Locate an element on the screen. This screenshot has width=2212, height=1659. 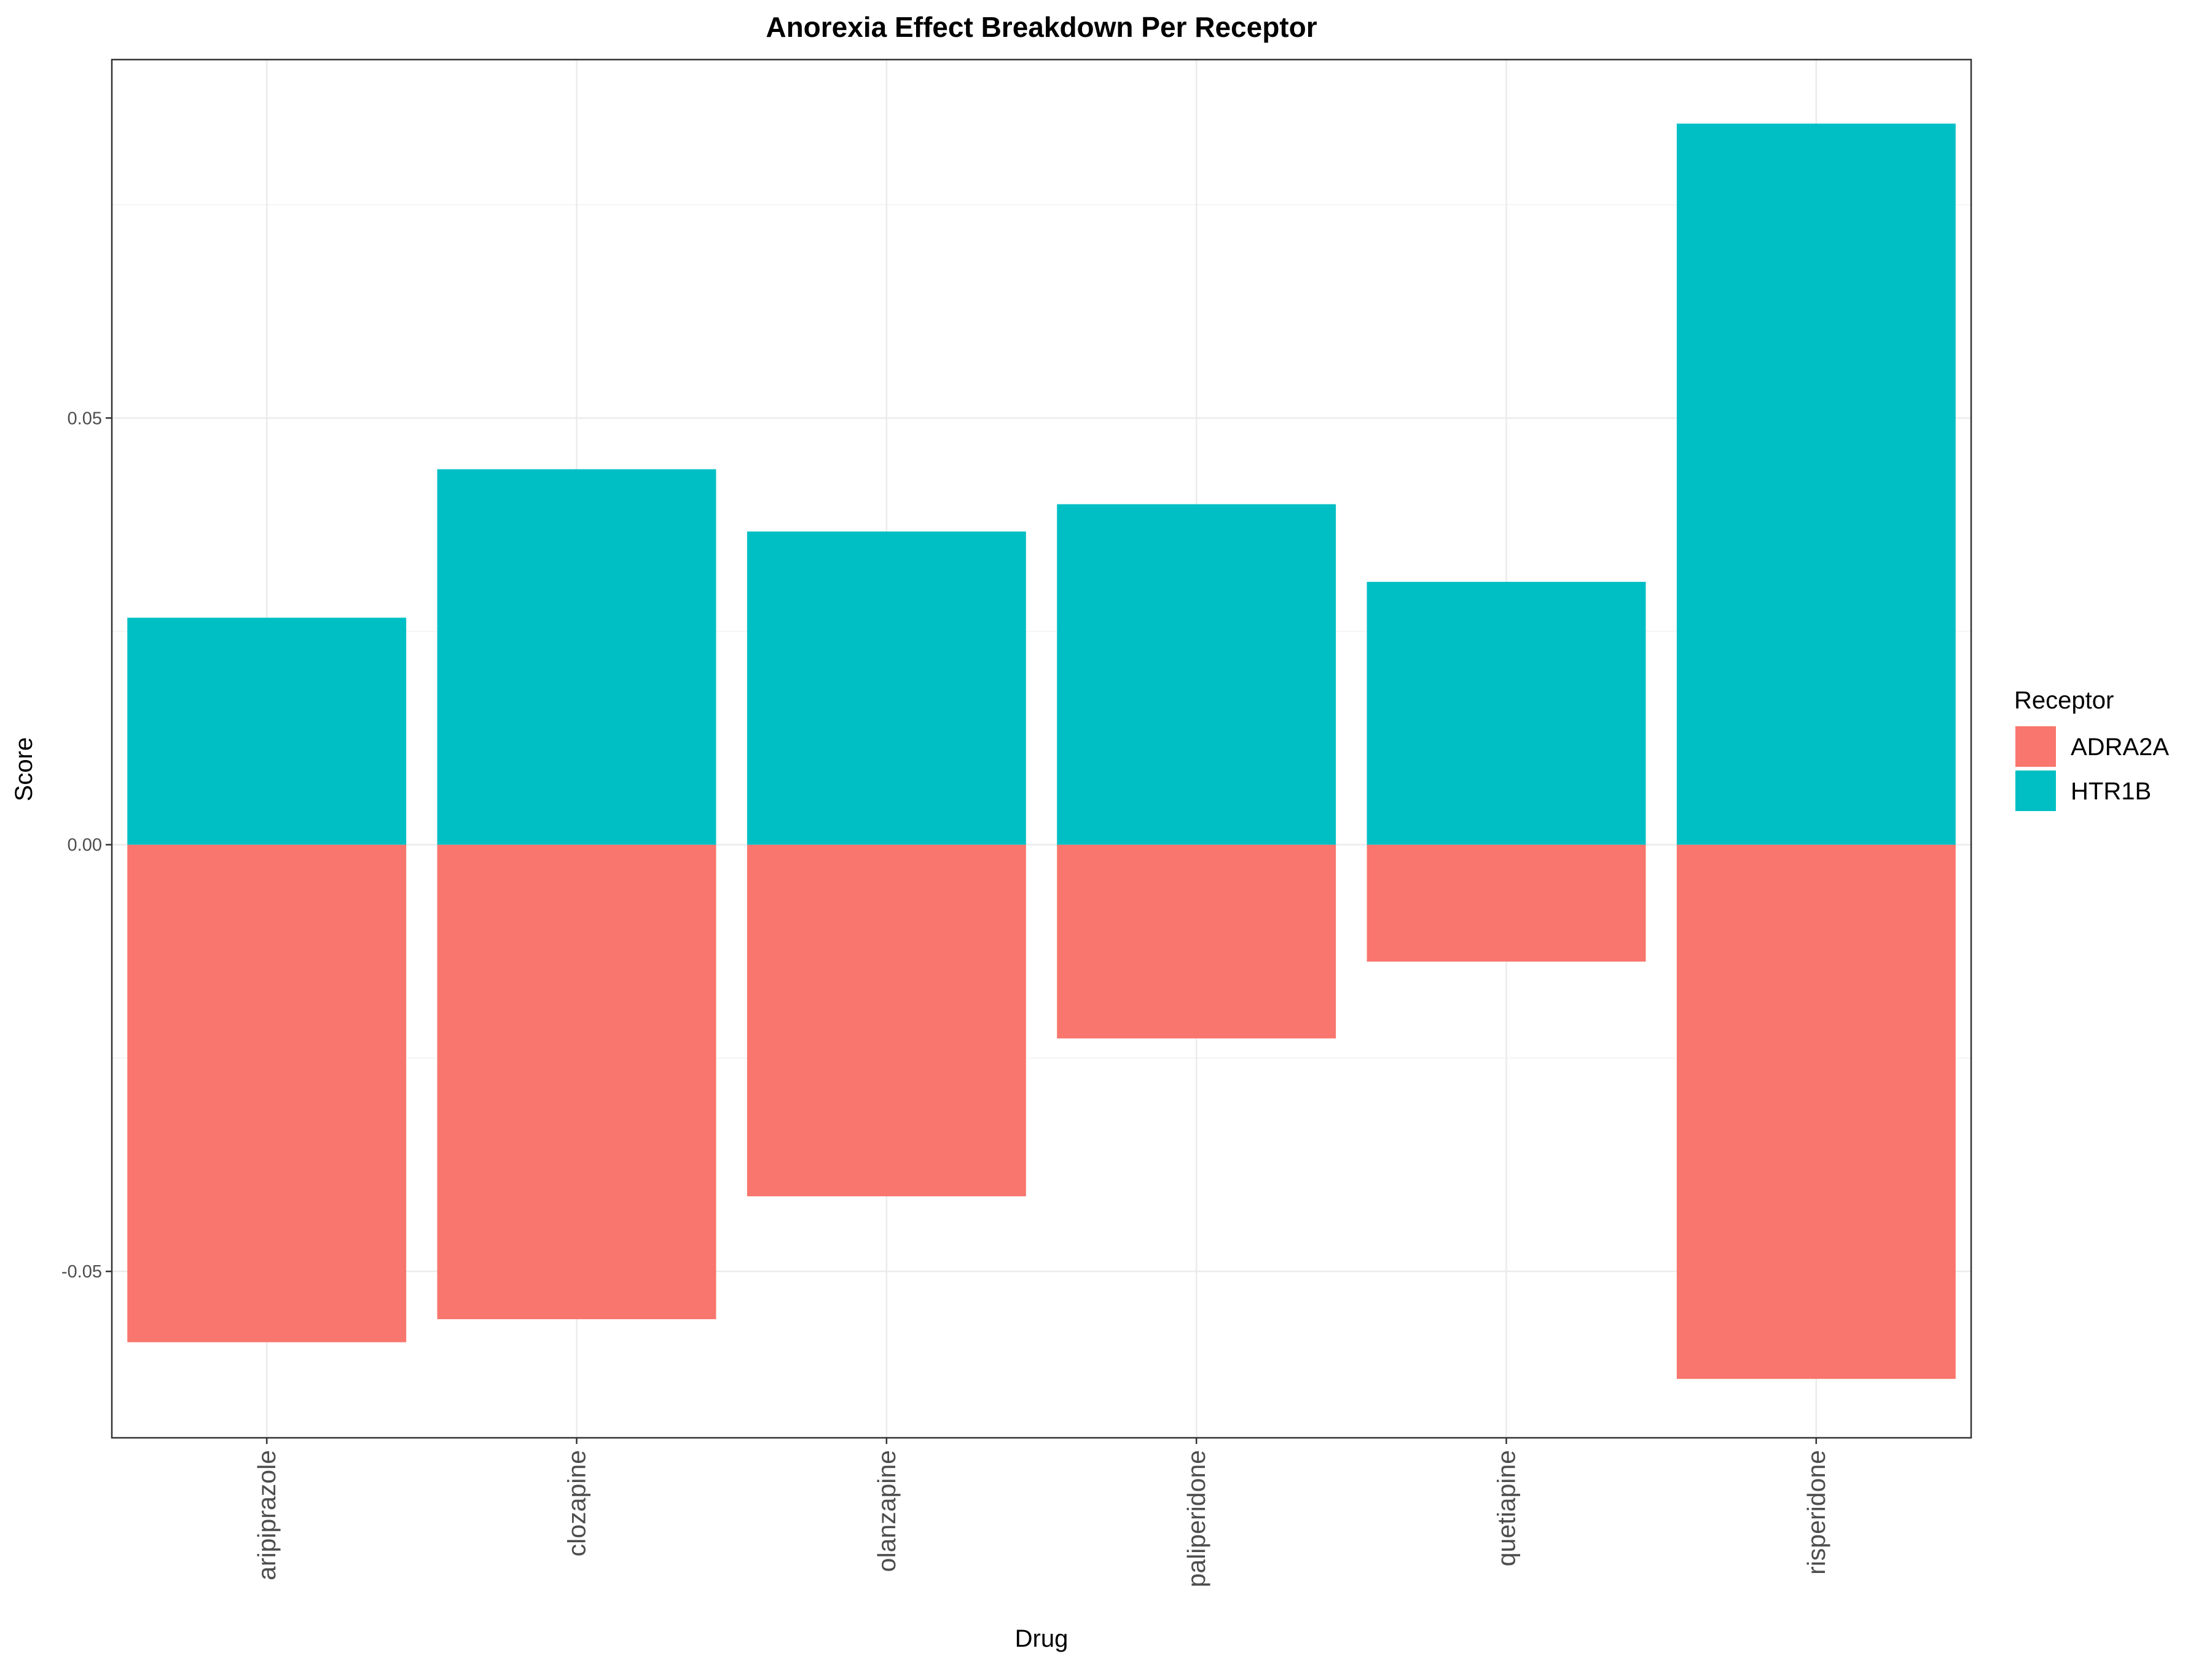
x-tick-label-quetiapine: quetiapine is located at coordinates (1506, 1508).